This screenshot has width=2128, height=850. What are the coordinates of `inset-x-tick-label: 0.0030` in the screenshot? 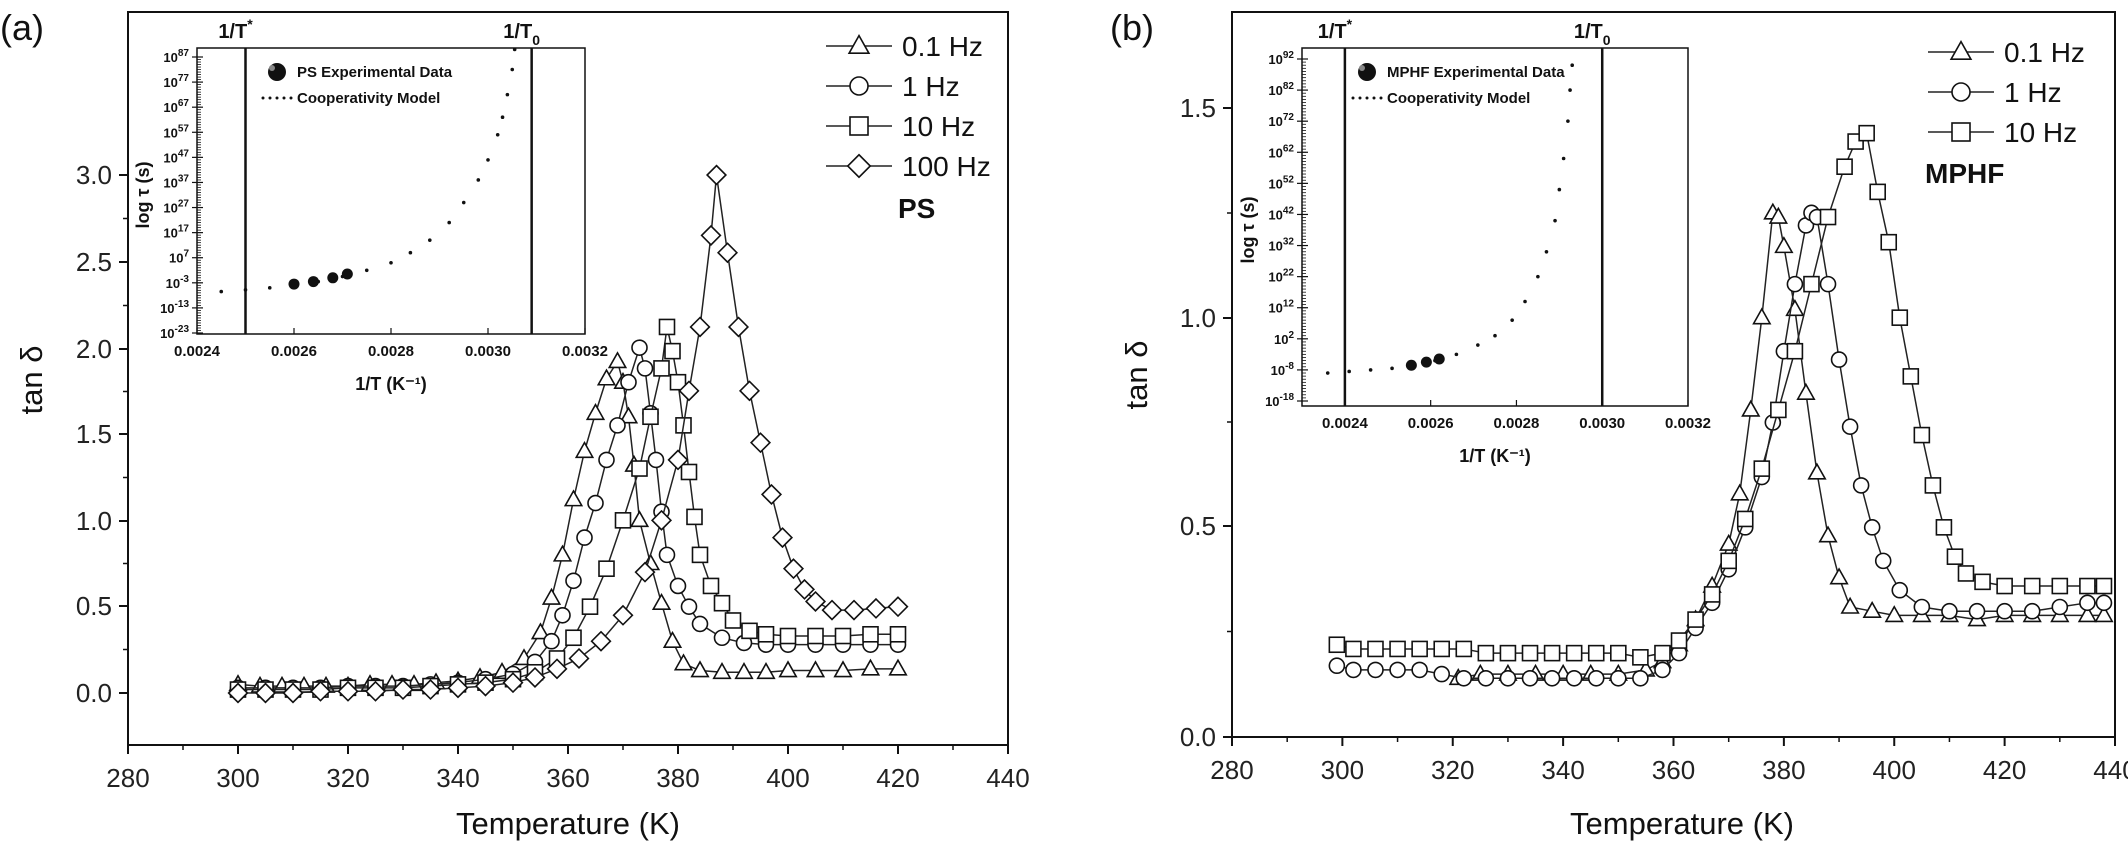 It's located at (1602, 423).